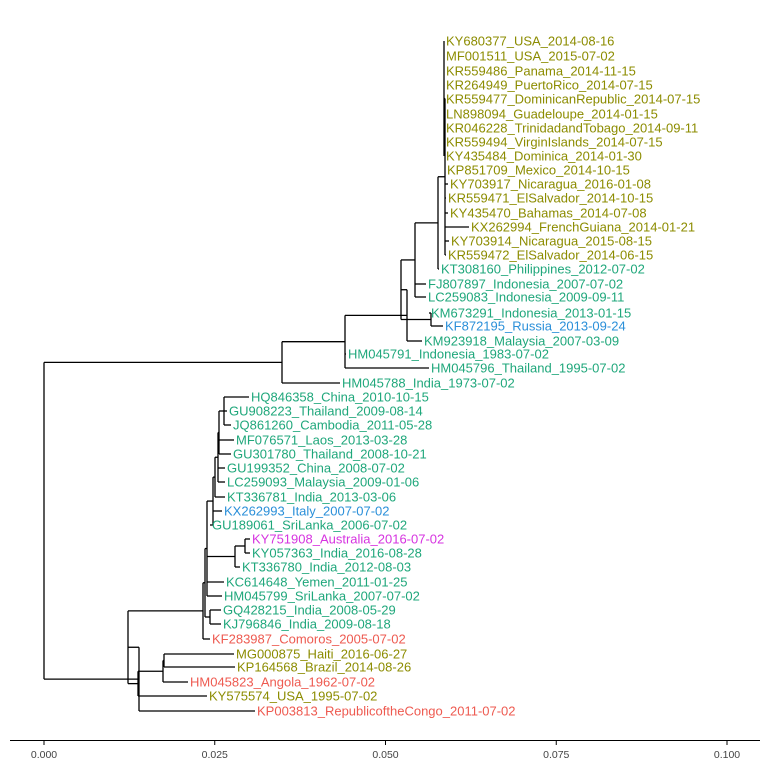 The image size is (768, 768). I want to click on tip-label: MG000875_Haiti_2016-06-27, so click(321, 654).